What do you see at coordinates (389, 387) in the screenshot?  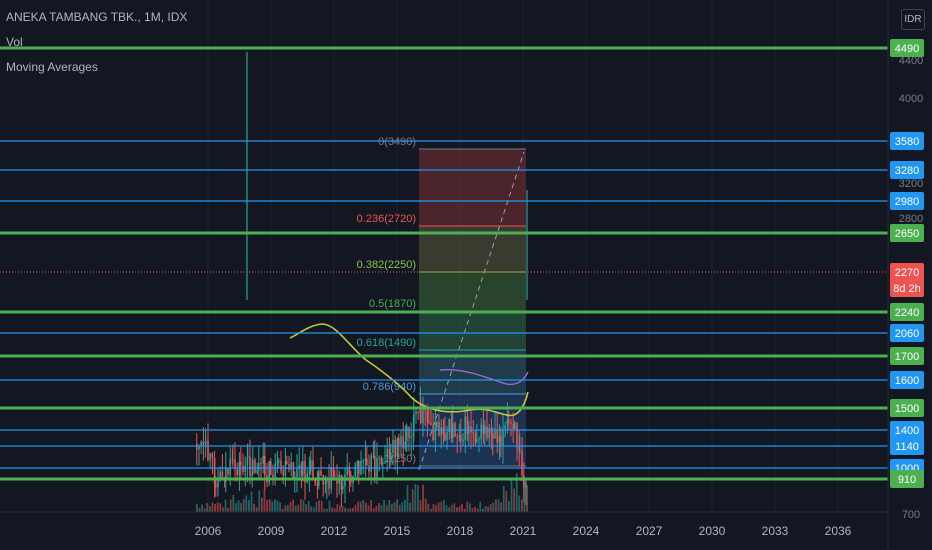 I see `fib-level-label: 0.786(940)` at bounding box center [389, 387].